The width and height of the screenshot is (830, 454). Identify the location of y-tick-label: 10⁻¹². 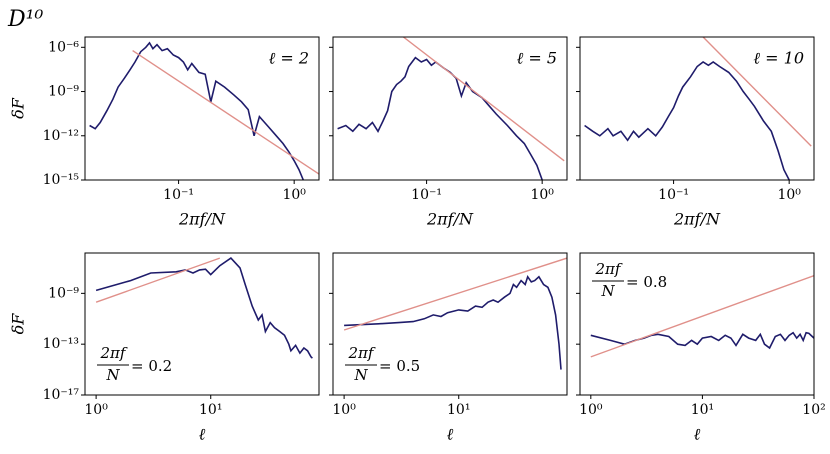
(61, 136).